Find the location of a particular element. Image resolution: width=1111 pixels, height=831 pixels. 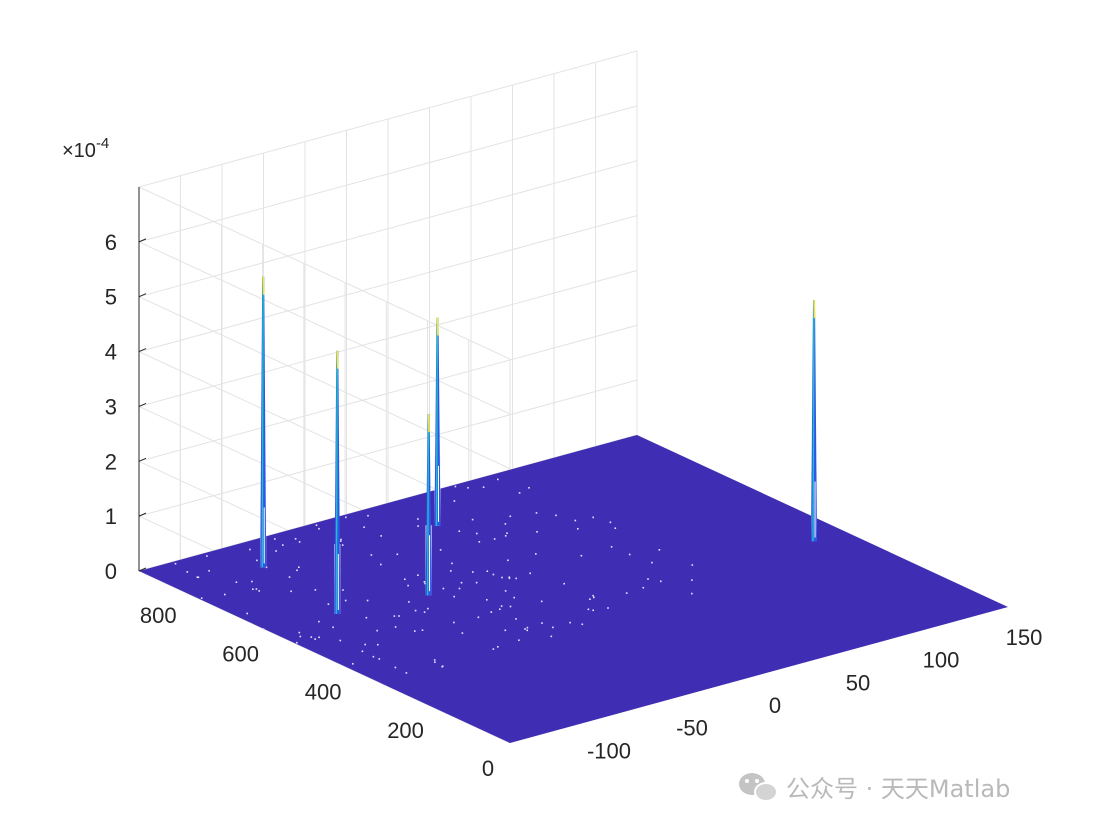

y-tick-labels: 0 200 400 600 800 is located at coordinates (317, 692).